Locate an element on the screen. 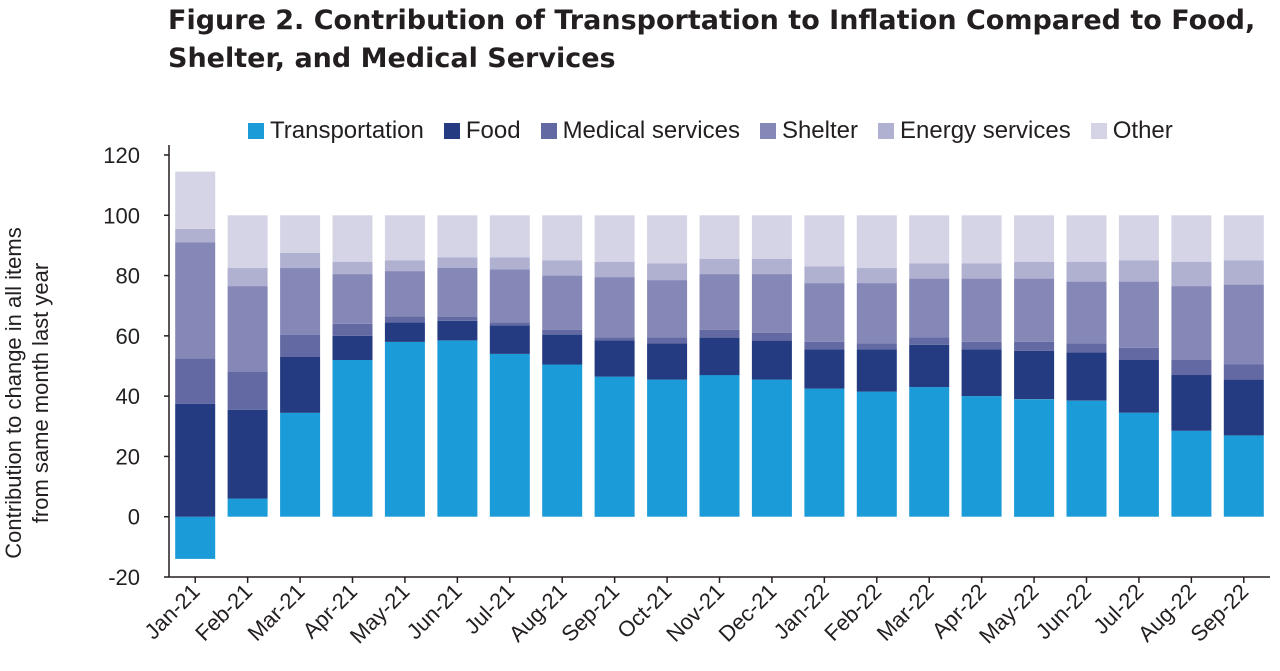 The height and width of the screenshot is (671, 1280). legend-item: Food is located at coordinates (482, 131).